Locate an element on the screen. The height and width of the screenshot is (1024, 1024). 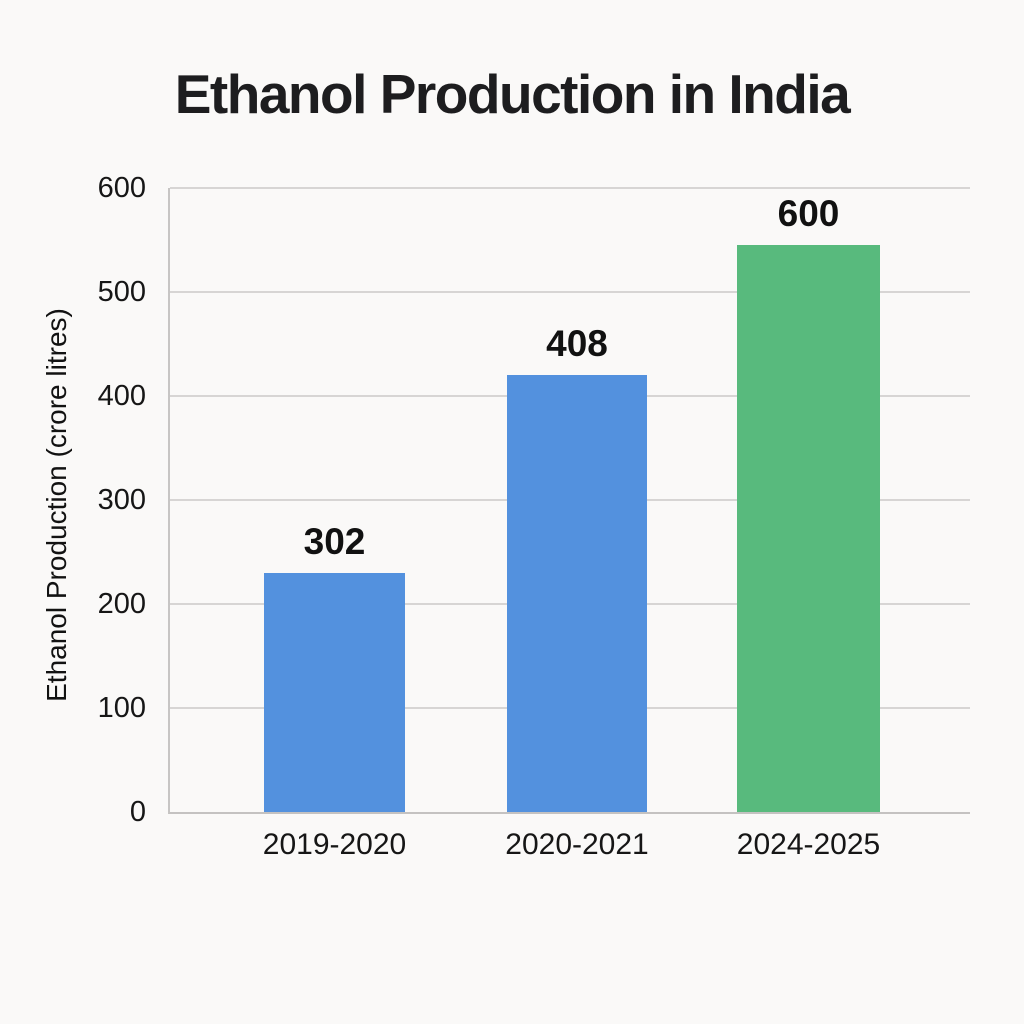
y-tick-label-500: 500 is located at coordinates (121, 292).